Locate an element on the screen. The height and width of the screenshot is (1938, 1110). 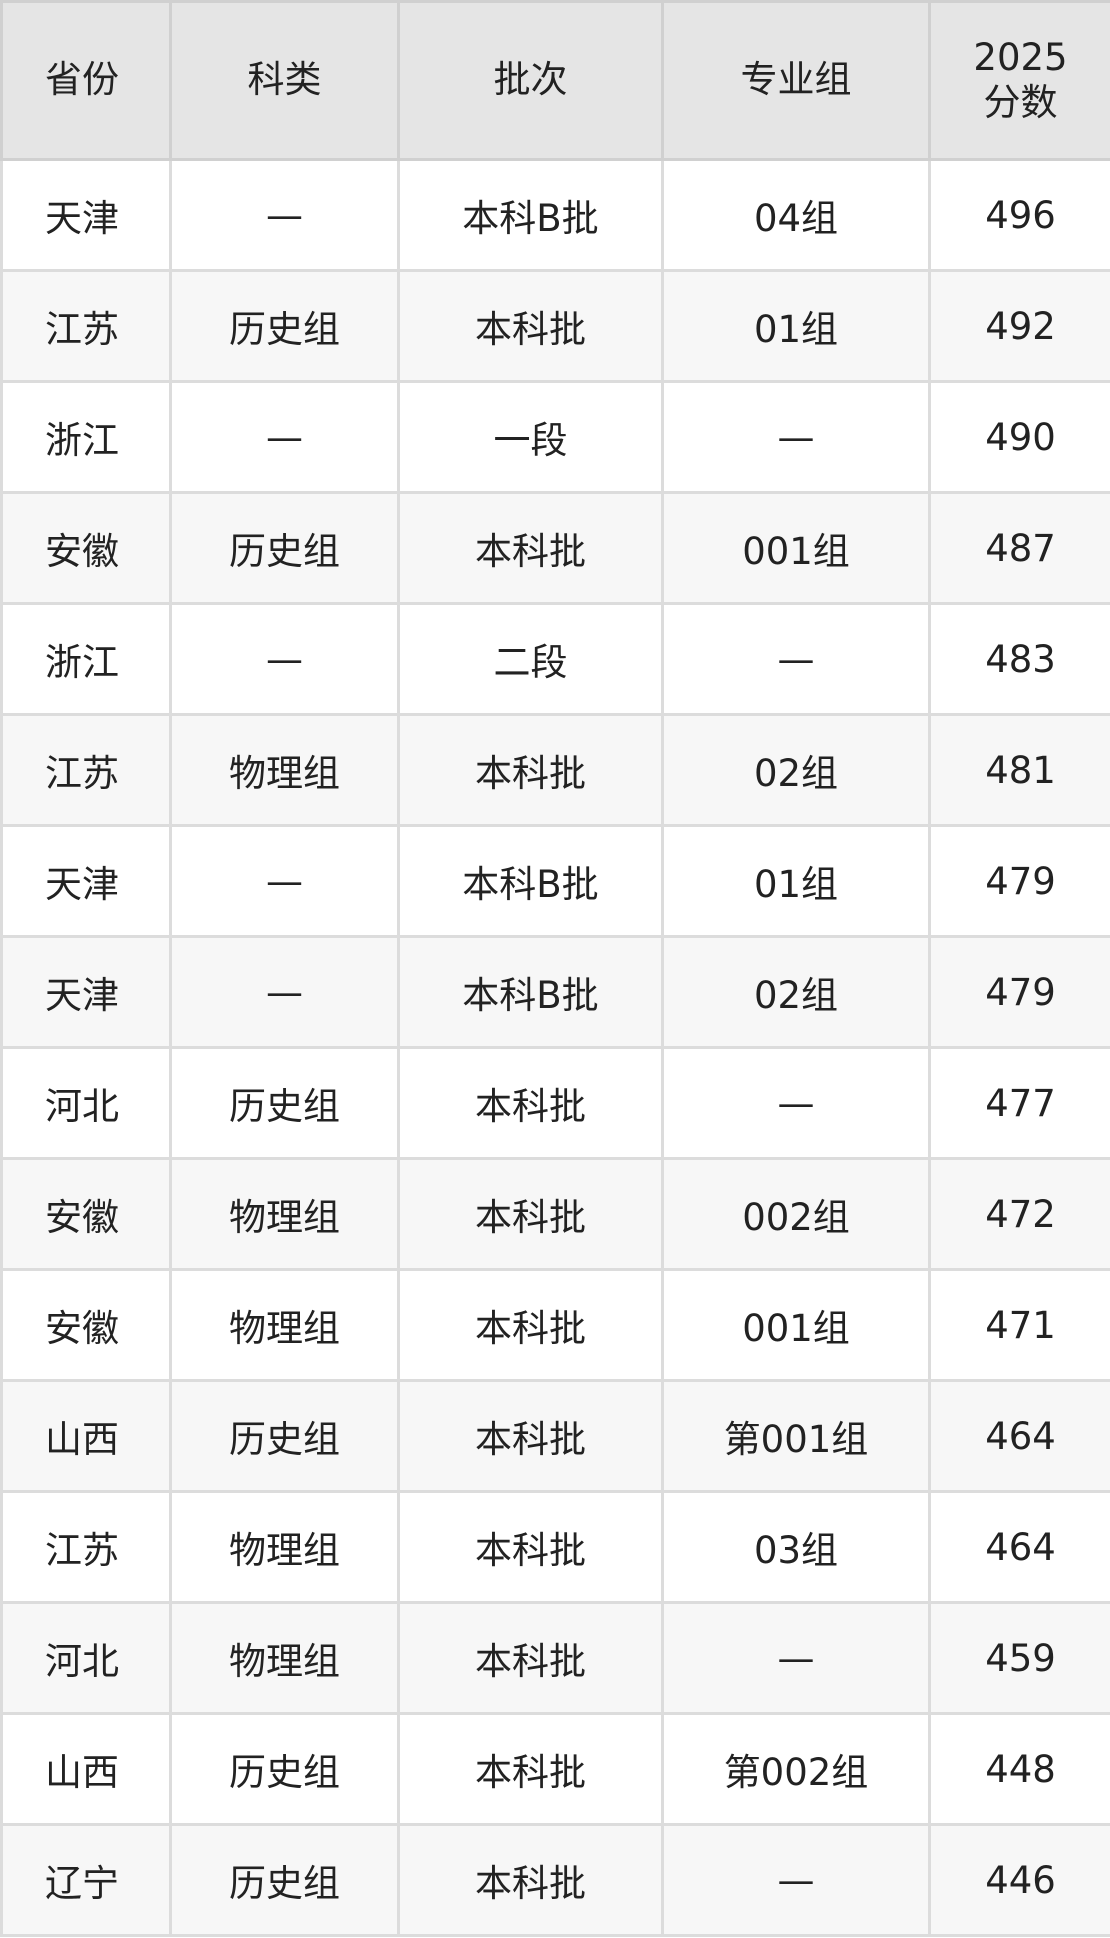
header-major-group: 专业组 is located at coordinates (796, 80).